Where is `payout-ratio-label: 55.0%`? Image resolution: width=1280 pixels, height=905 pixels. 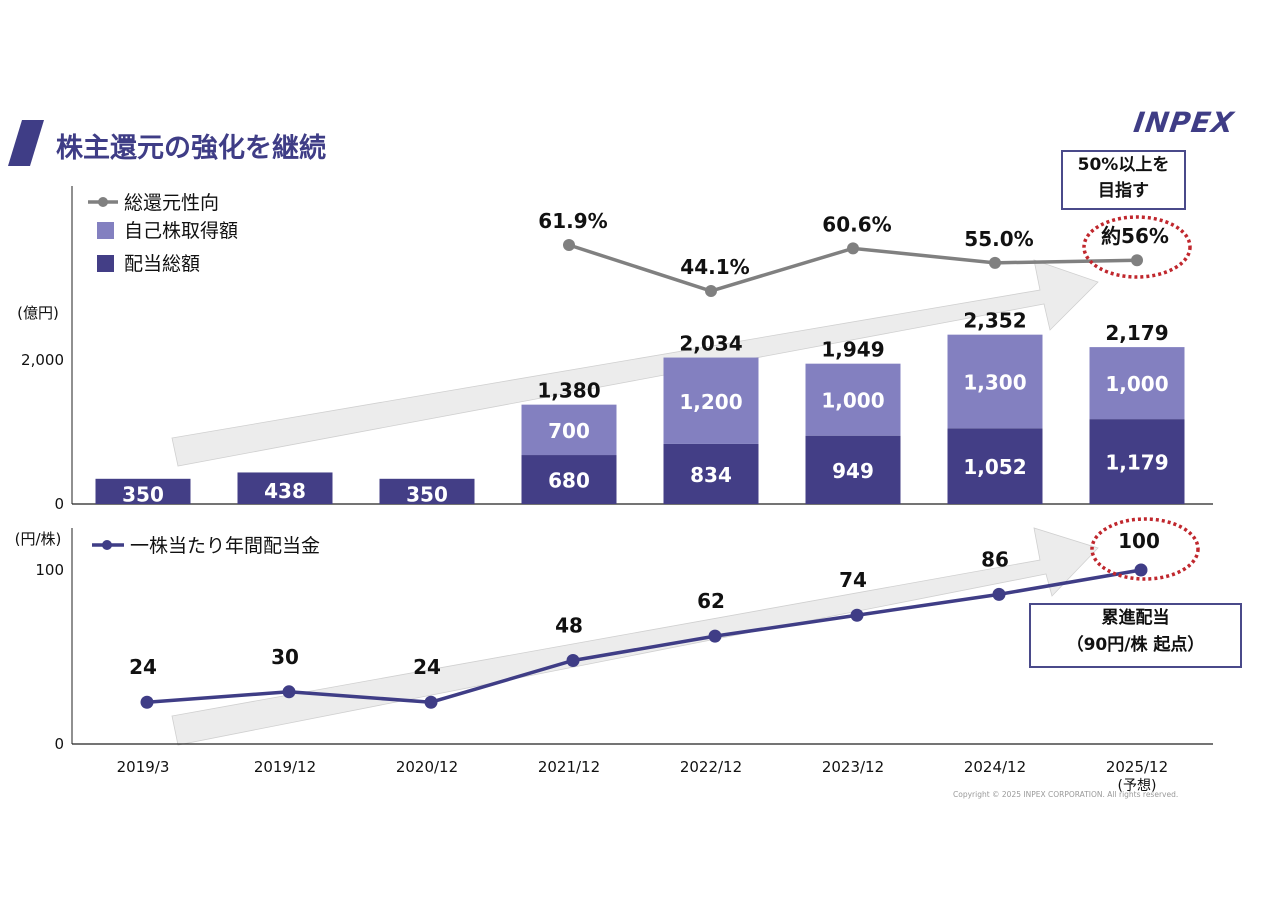
payout-ratio-label: 55.0% is located at coordinates (998, 239).